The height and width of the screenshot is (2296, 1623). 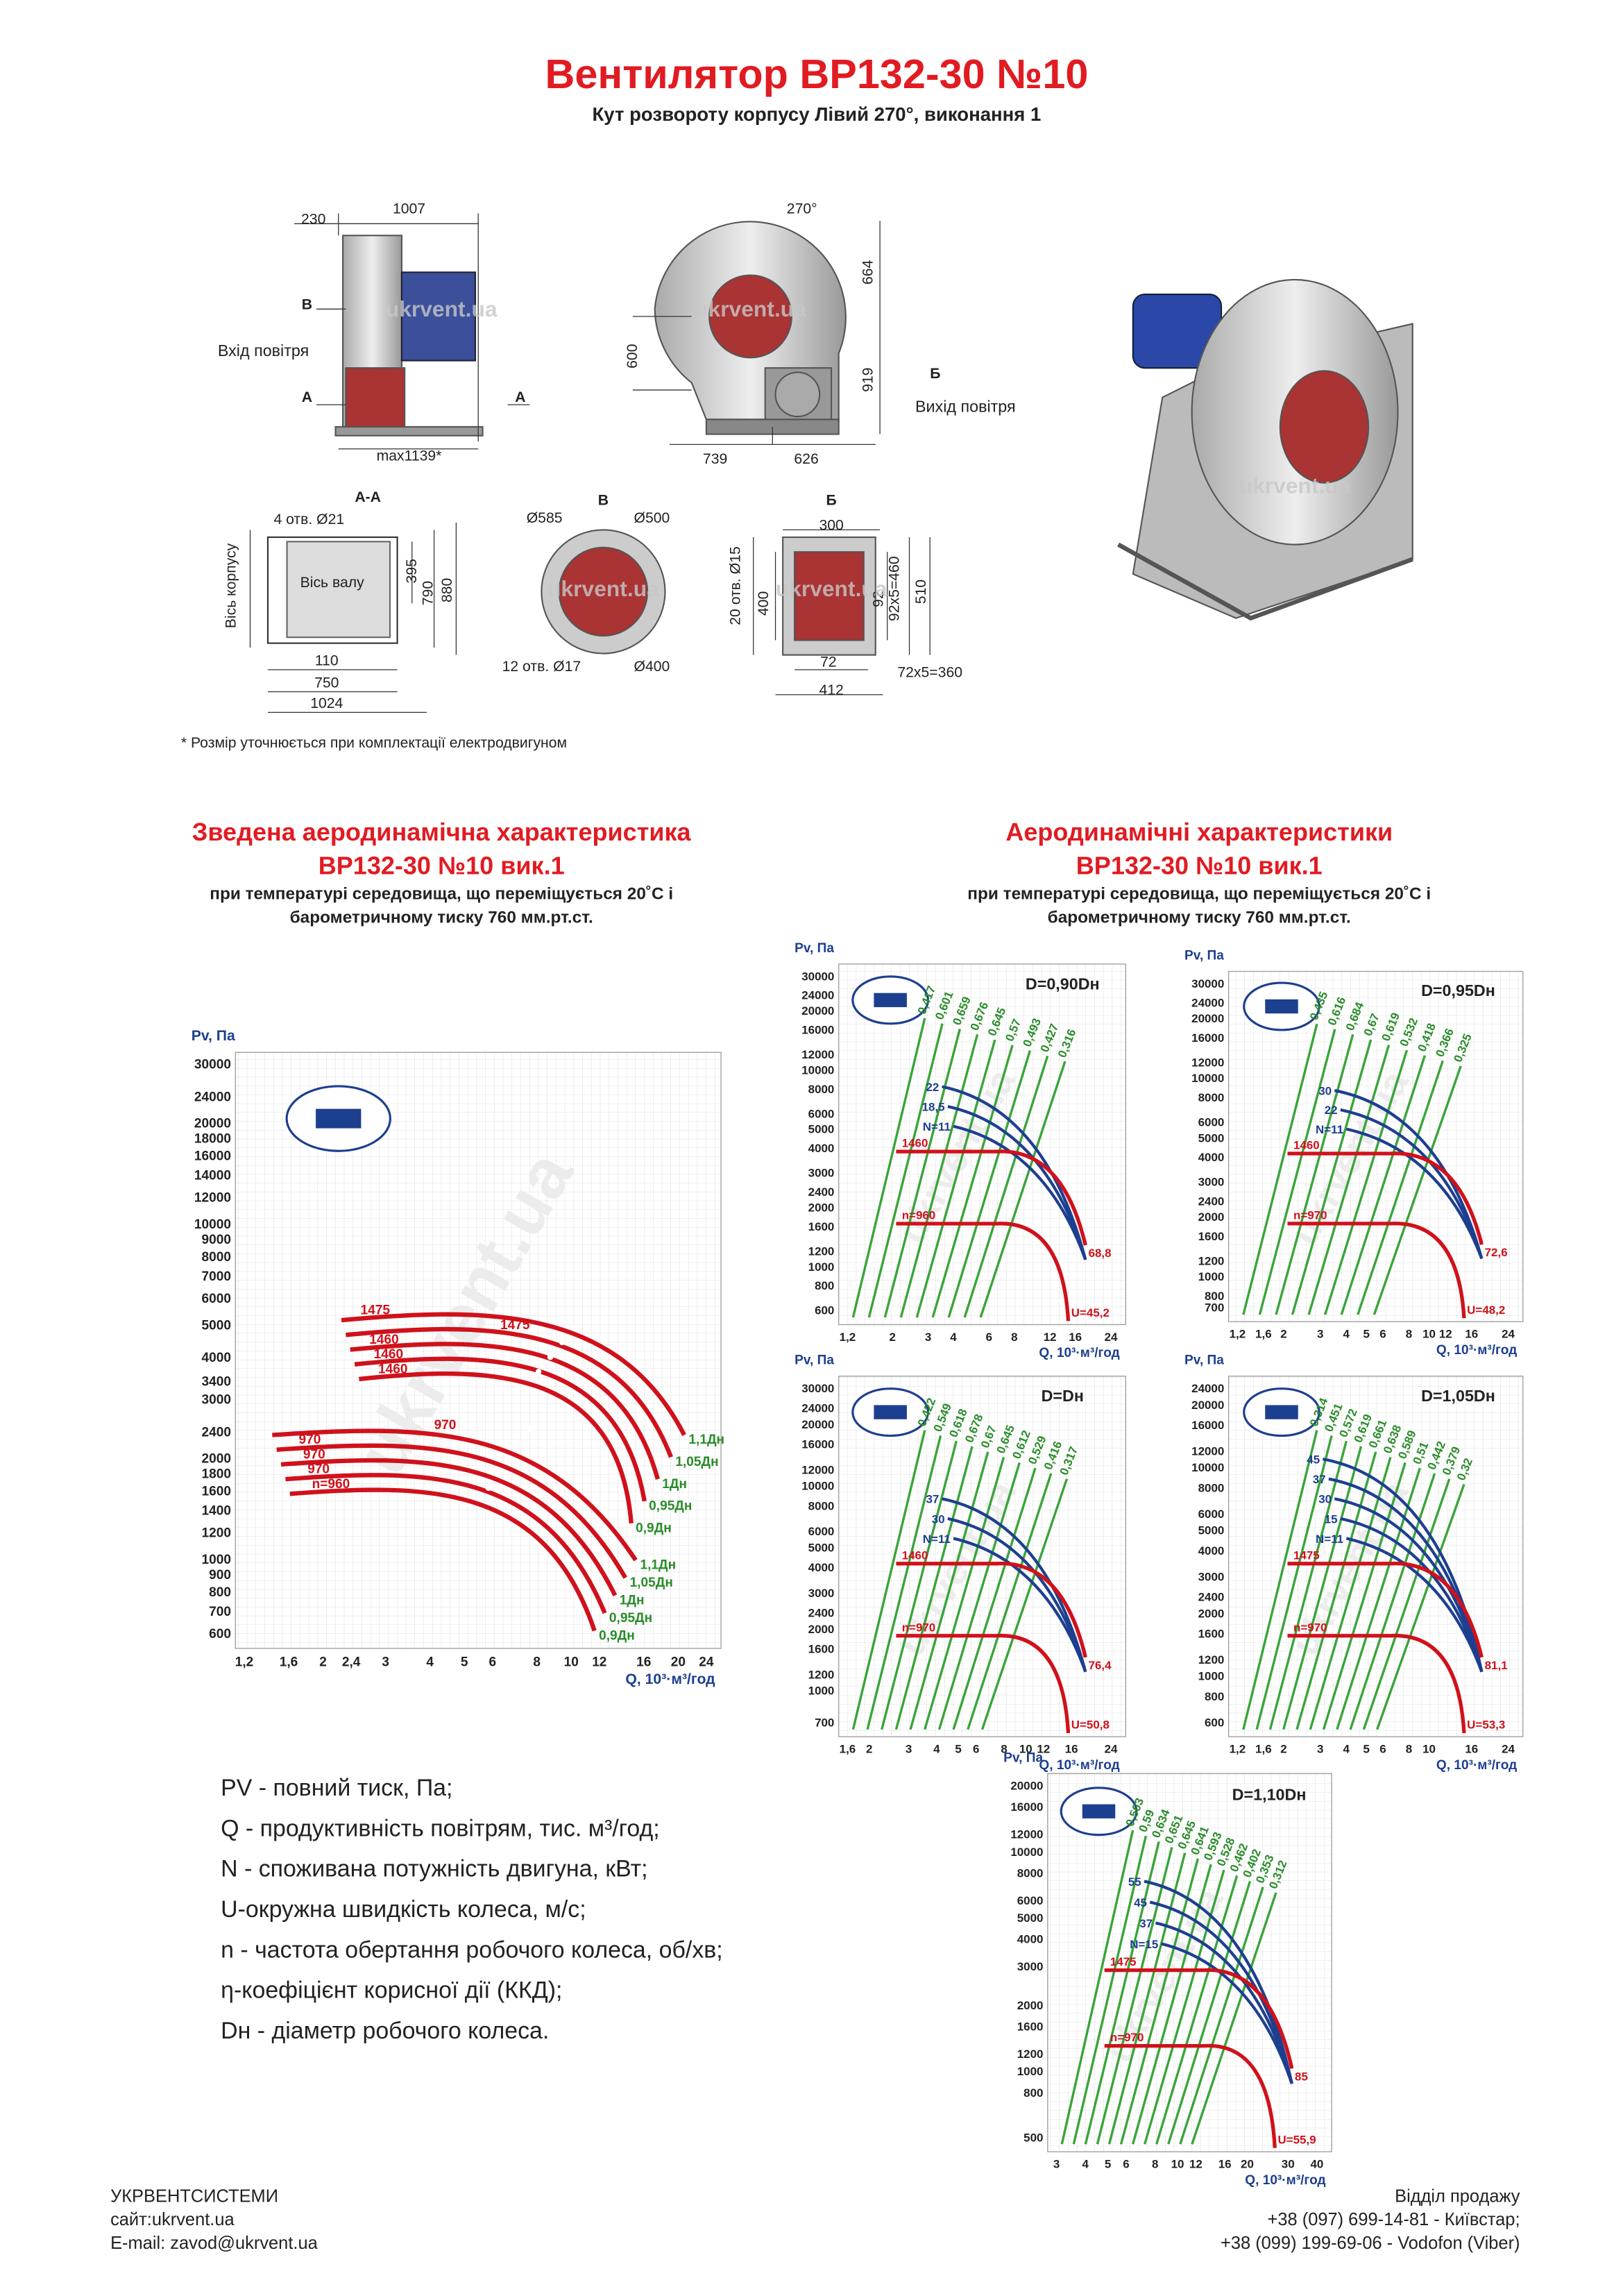 What do you see at coordinates (1085, 2164) in the screenshot?
I see `x-tick-label: 4` at bounding box center [1085, 2164].